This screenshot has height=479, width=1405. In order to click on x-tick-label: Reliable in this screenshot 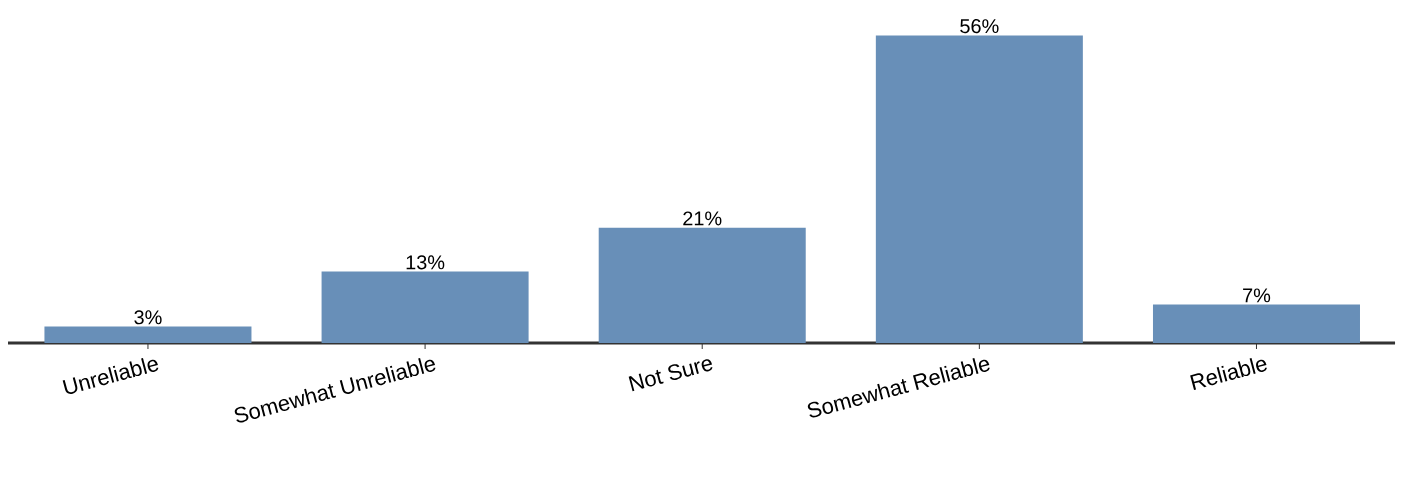, I will do `click(1228, 374)`.